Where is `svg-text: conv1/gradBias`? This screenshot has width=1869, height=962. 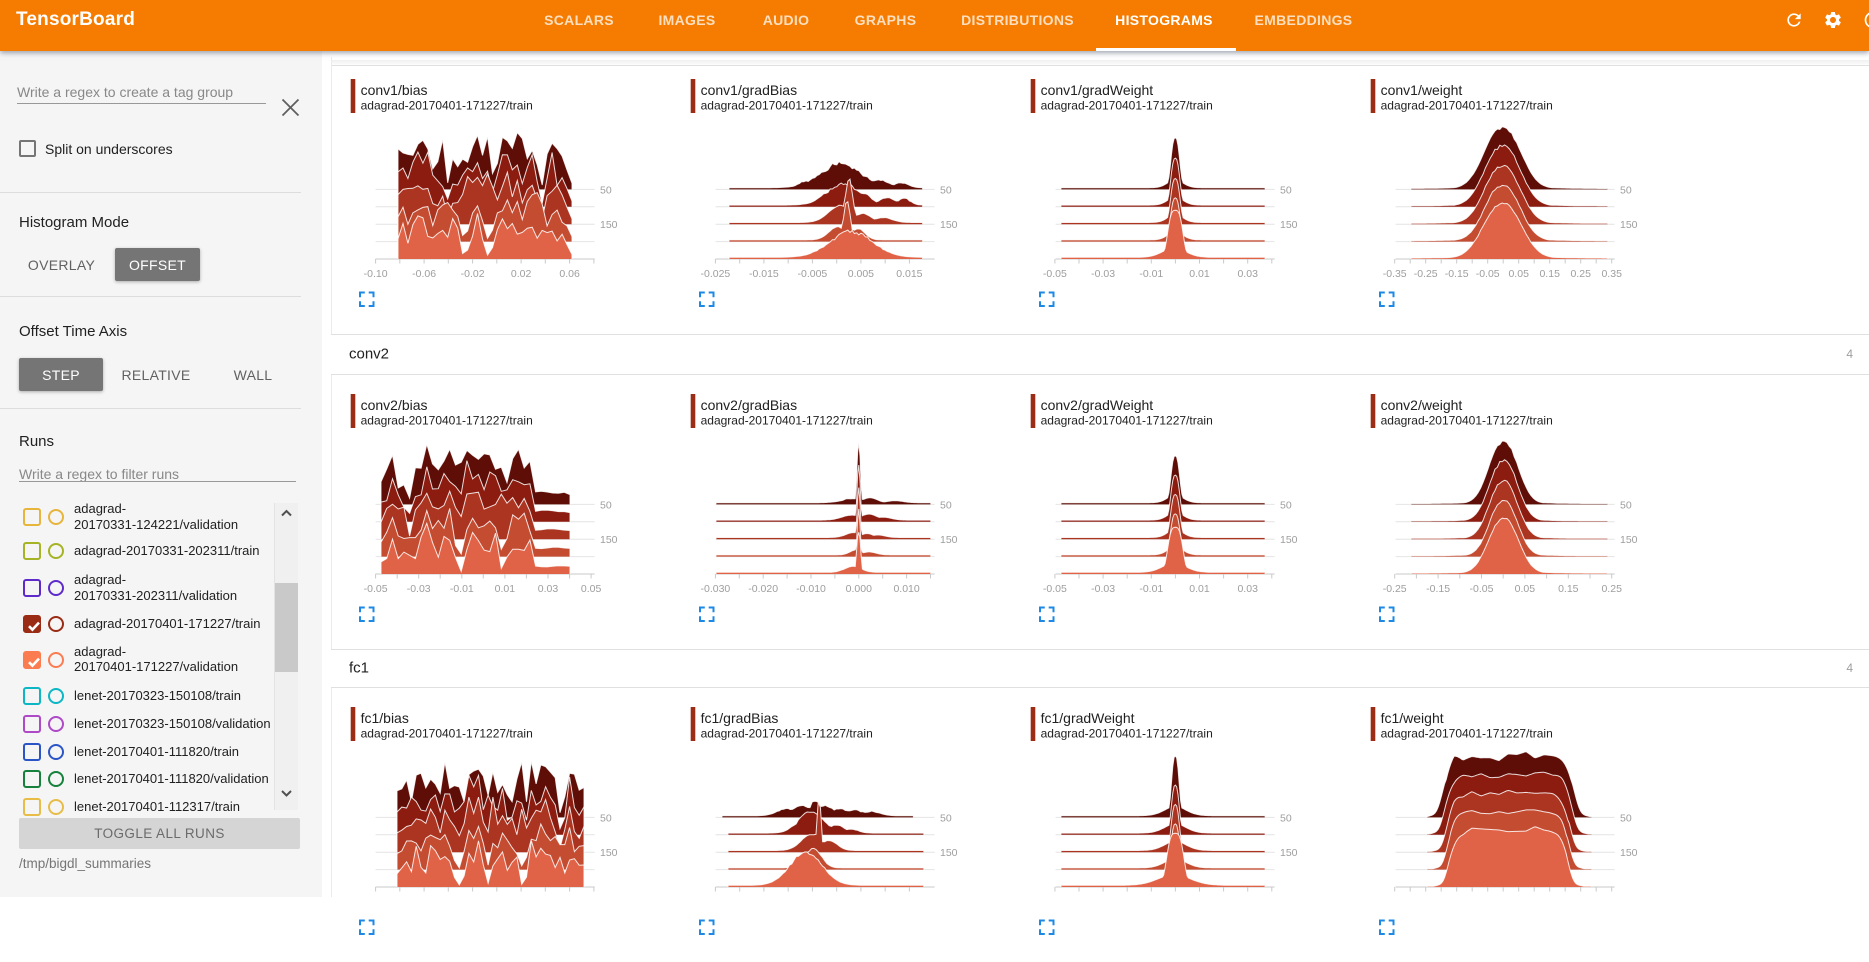
svg-text: conv1/gradBias is located at coordinates (749, 90).